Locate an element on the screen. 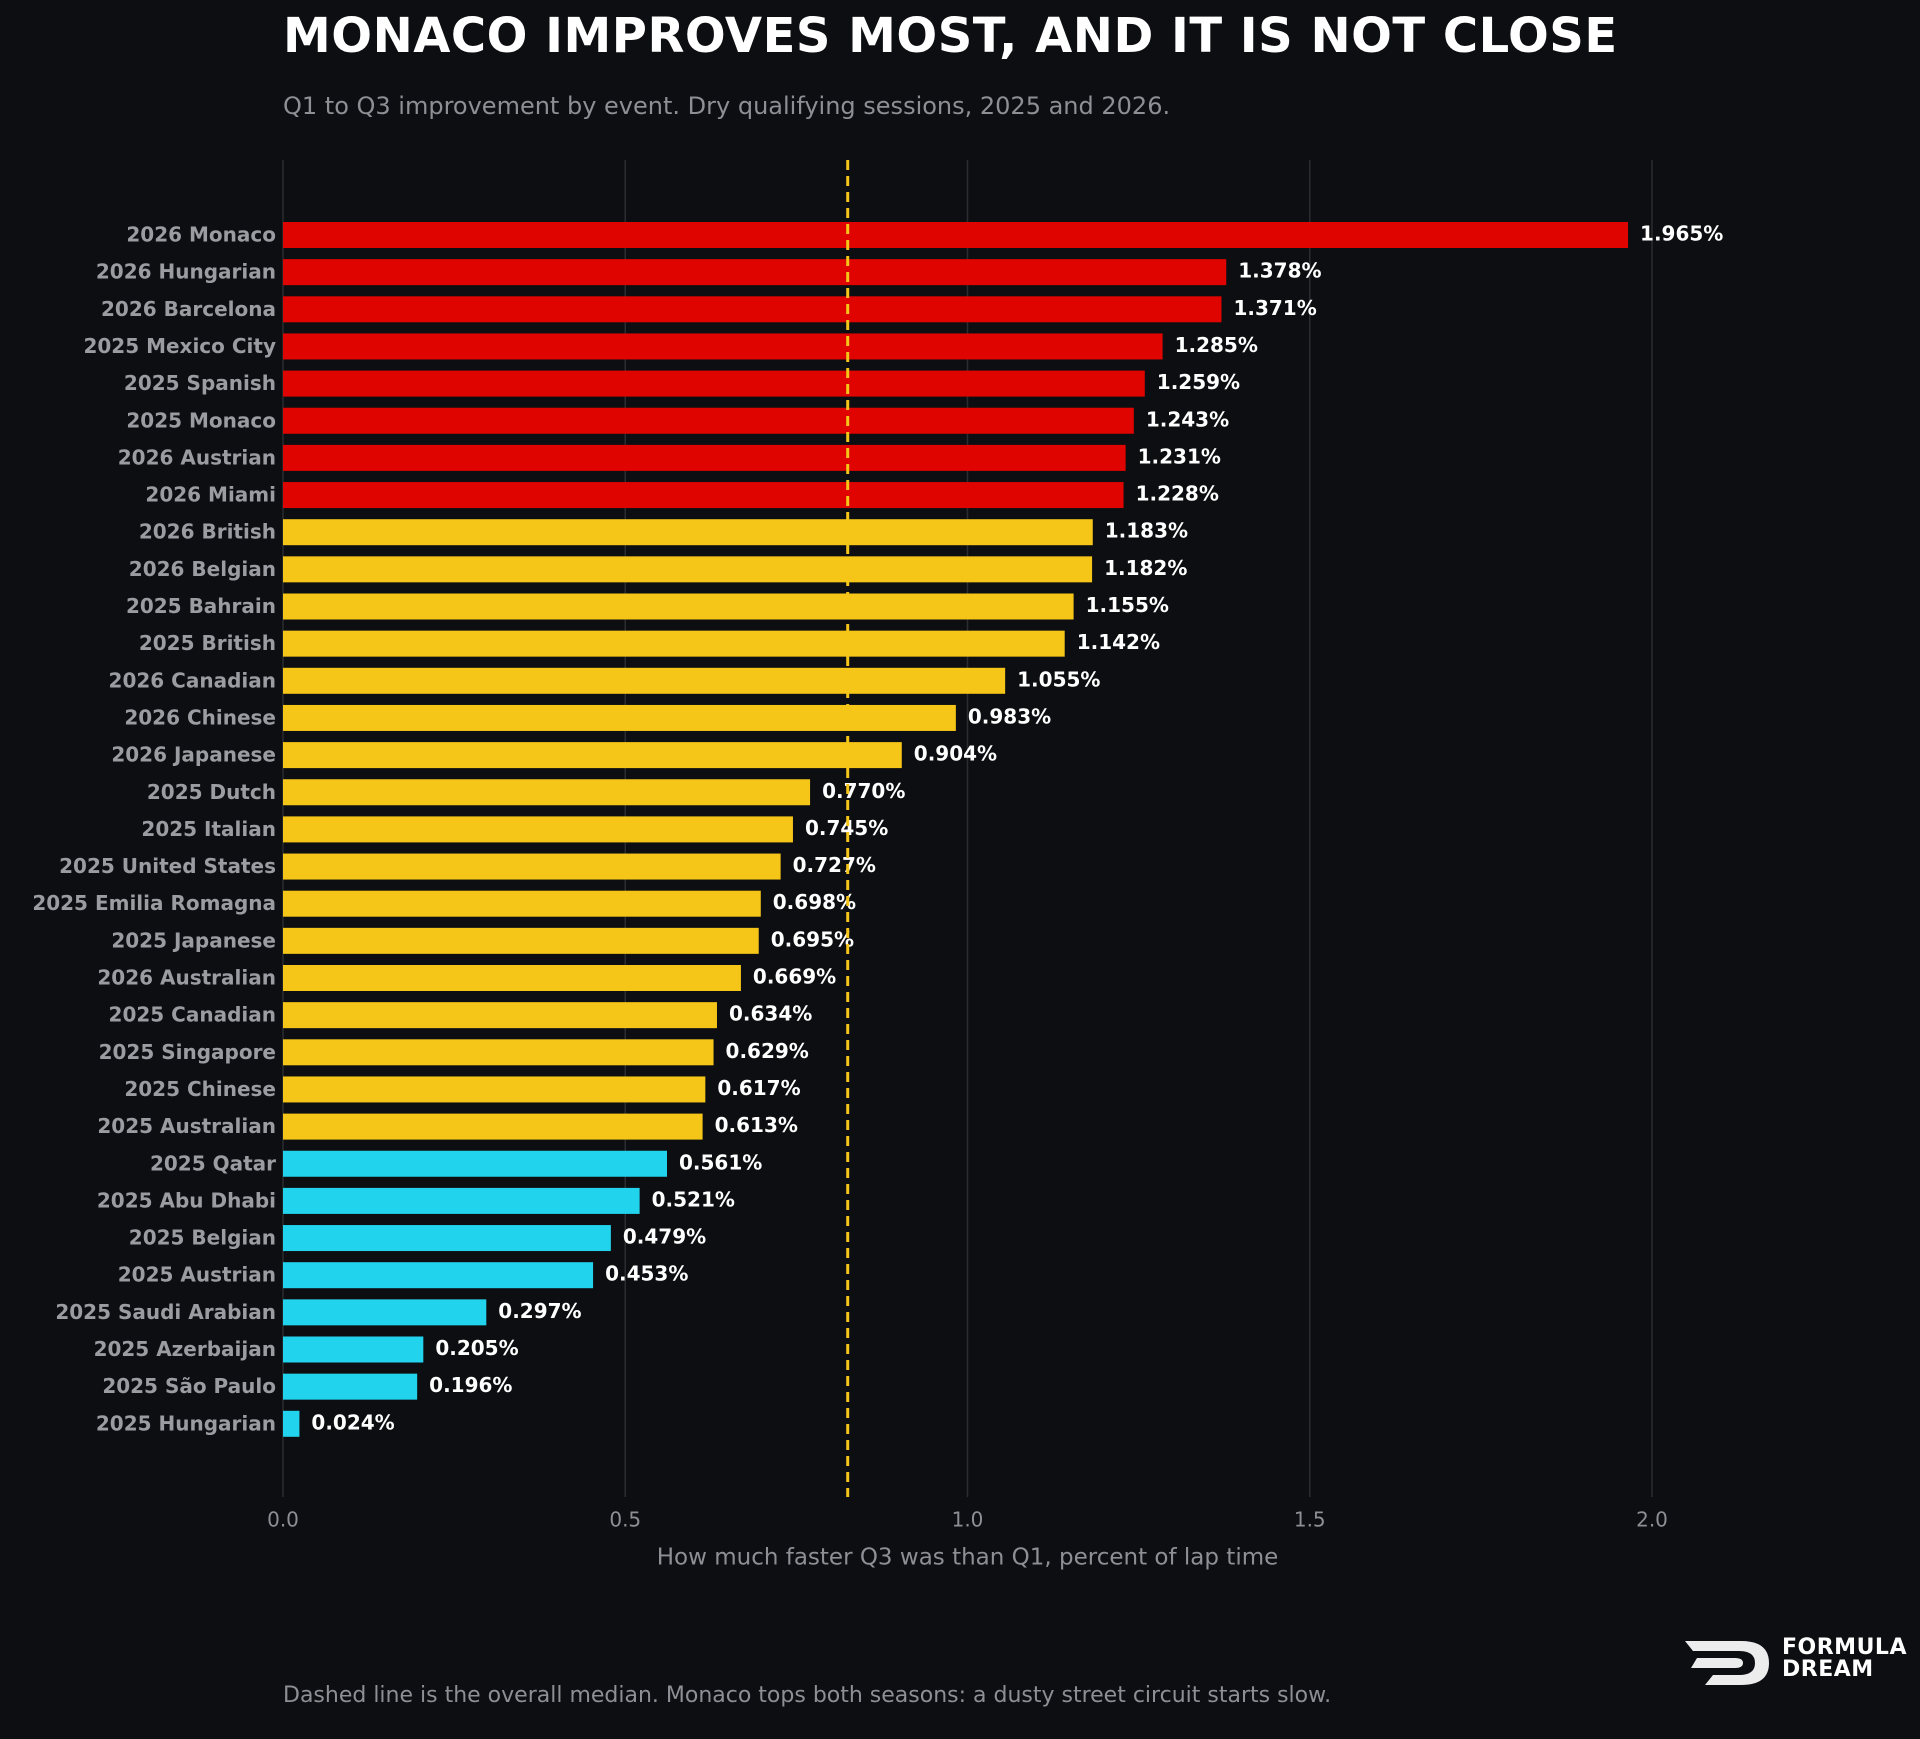 The image size is (1920, 1739). category-label: 2025 Dutch is located at coordinates (211, 792).